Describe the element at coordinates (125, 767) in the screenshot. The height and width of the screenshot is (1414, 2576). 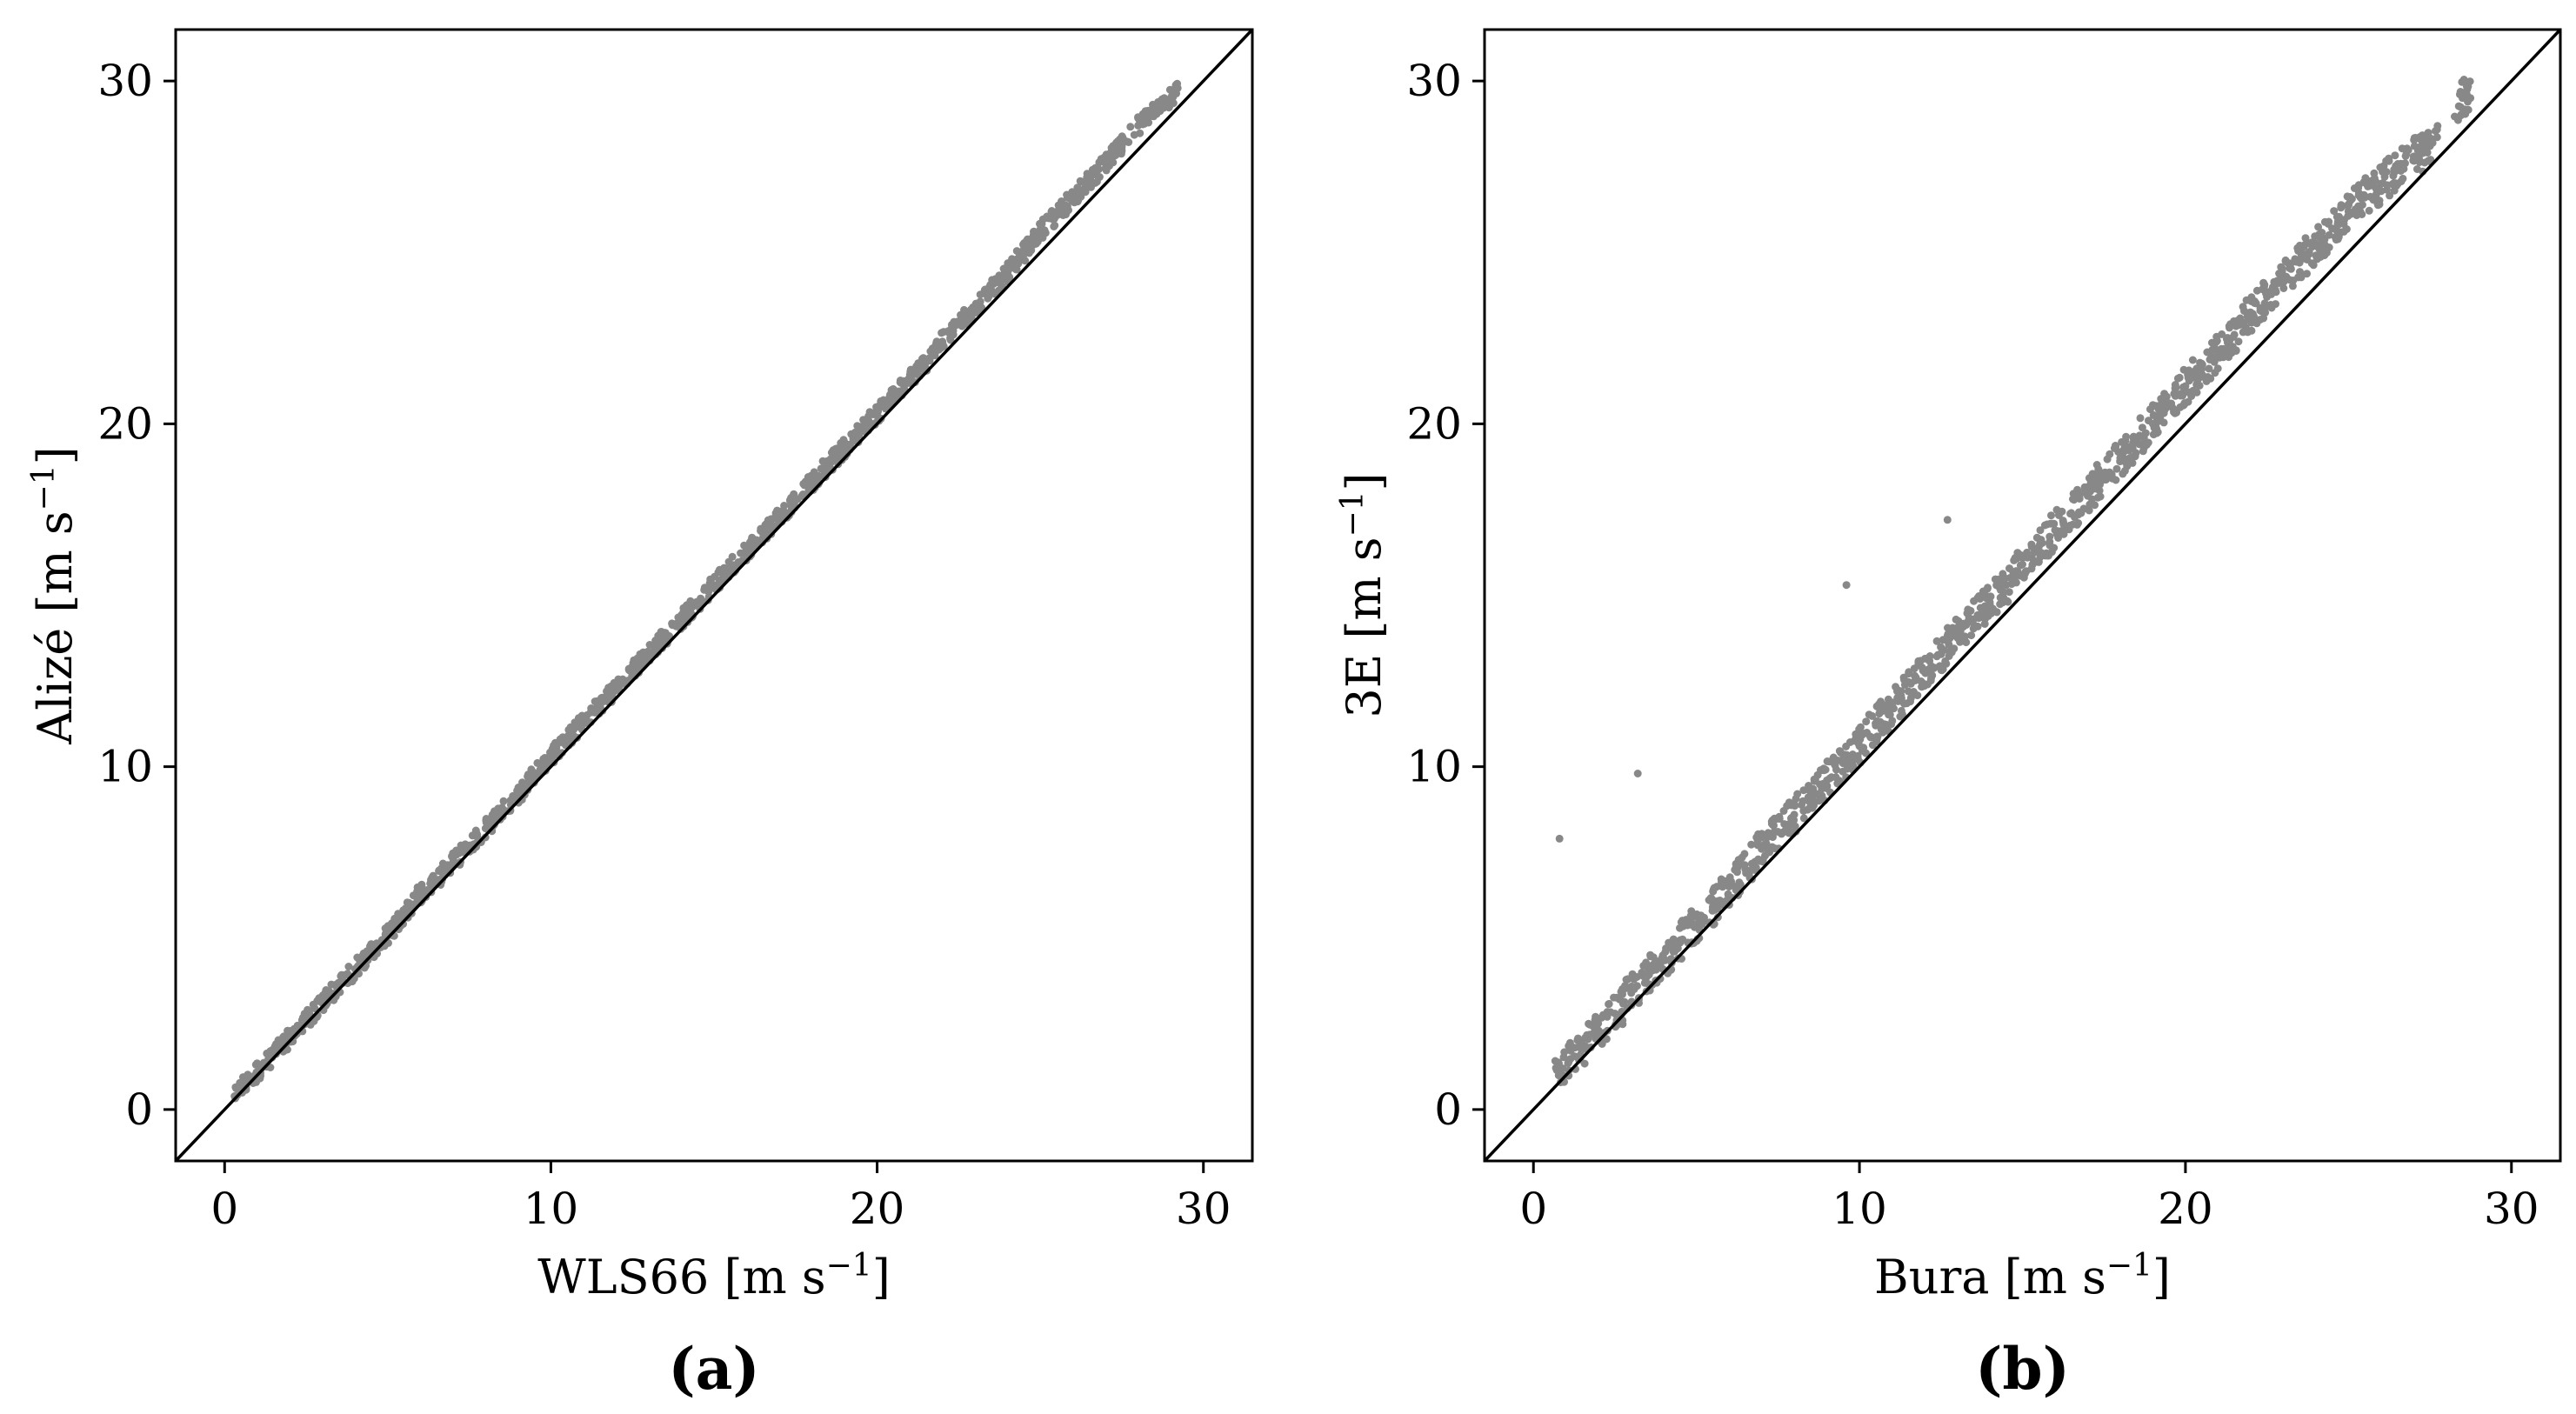
I see `y-tick-label: 10` at that location.